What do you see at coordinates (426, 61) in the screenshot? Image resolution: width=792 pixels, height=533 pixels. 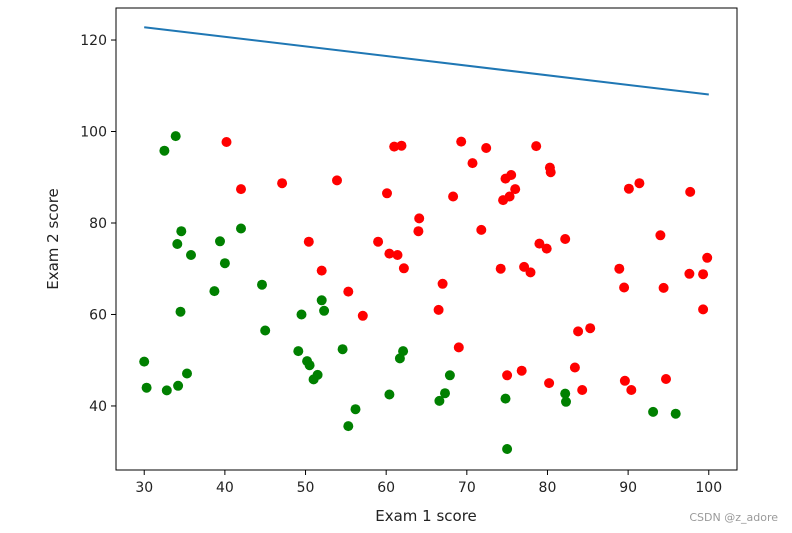 I see `decision-boundary-line` at bounding box center [426, 61].